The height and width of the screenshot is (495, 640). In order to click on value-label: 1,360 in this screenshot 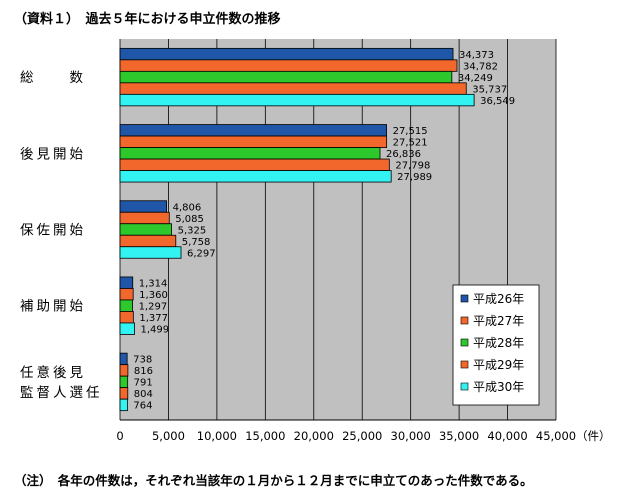, I will do `click(153, 295)`.